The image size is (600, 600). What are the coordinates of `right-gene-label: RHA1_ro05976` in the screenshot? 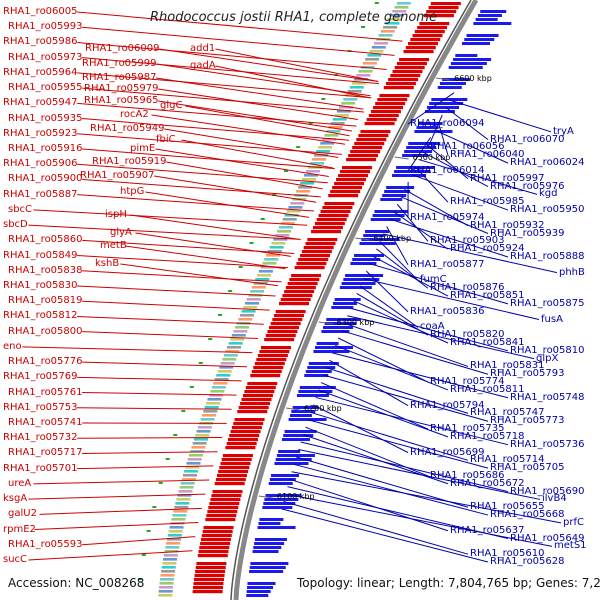 It's located at (527, 186).